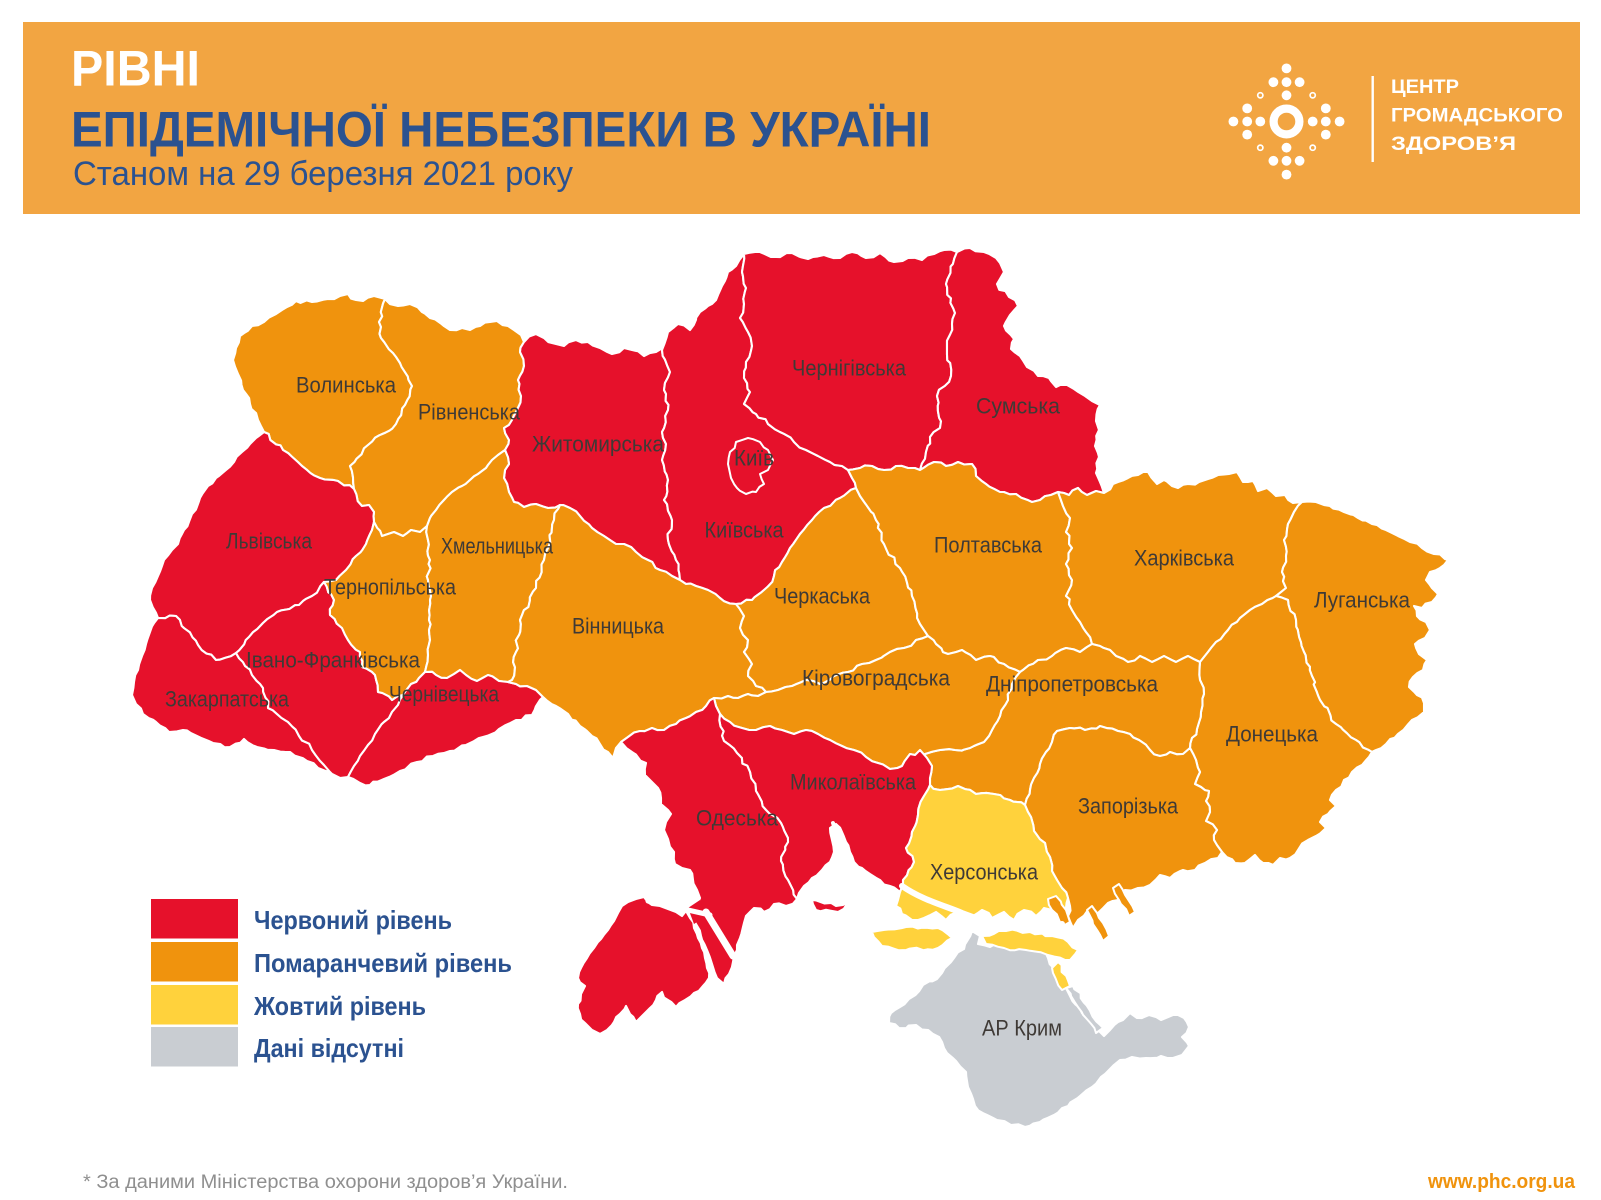 The width and height of the screenshot is (1601, 1200). What do you see at coordinates (1018, 406) in the screenshot?
I see `svg-text: Сумська` at bounding box center [1018, 406].